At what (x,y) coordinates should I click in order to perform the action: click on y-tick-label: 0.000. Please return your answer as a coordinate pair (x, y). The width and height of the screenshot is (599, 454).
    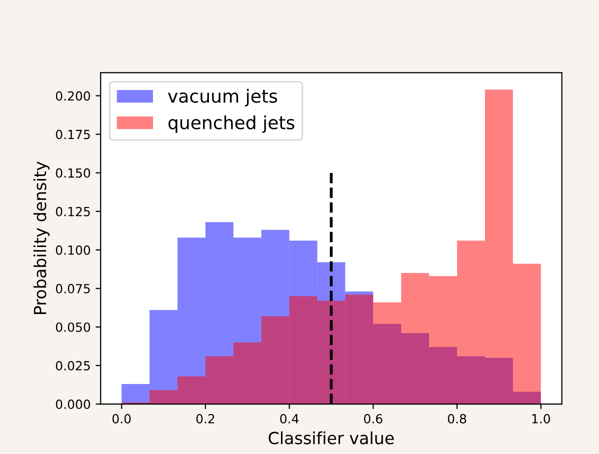
    Looking at the image, I should click on (73, 404).